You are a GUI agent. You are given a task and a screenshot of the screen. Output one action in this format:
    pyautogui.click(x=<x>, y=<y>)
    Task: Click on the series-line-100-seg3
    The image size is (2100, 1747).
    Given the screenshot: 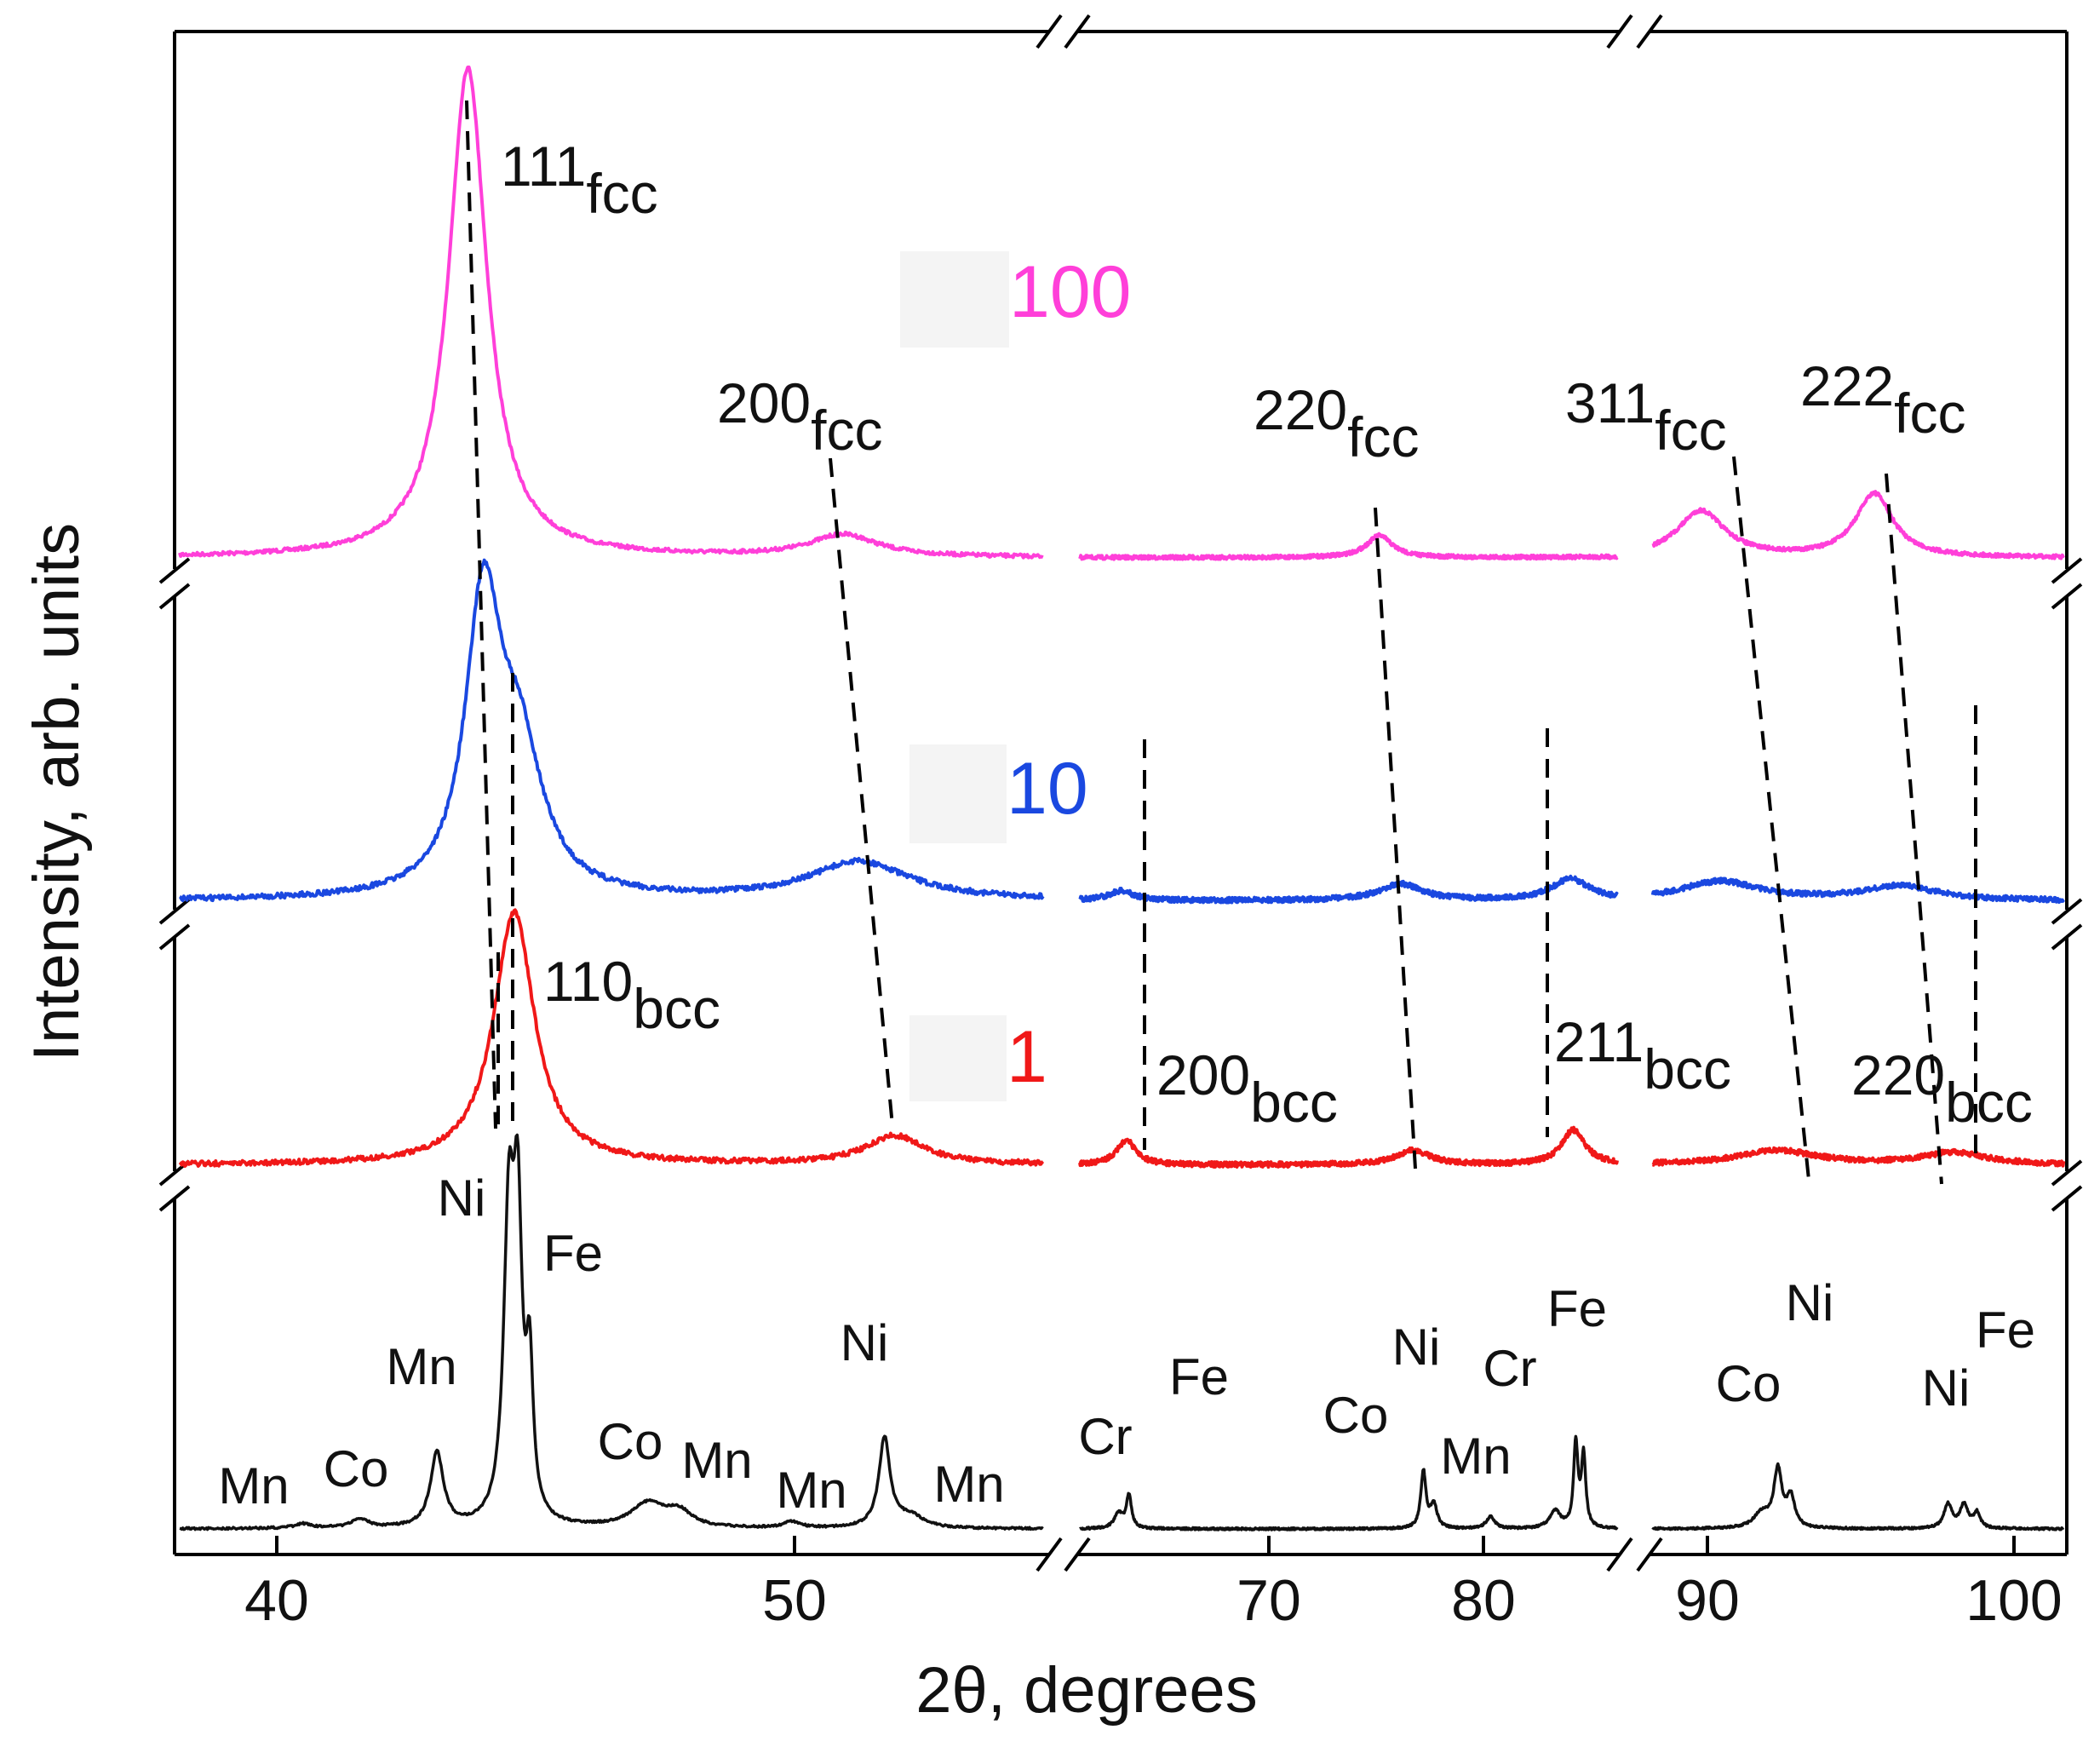 What is the action you would take?
    pyautogui.click(x=1858, y=525)
    